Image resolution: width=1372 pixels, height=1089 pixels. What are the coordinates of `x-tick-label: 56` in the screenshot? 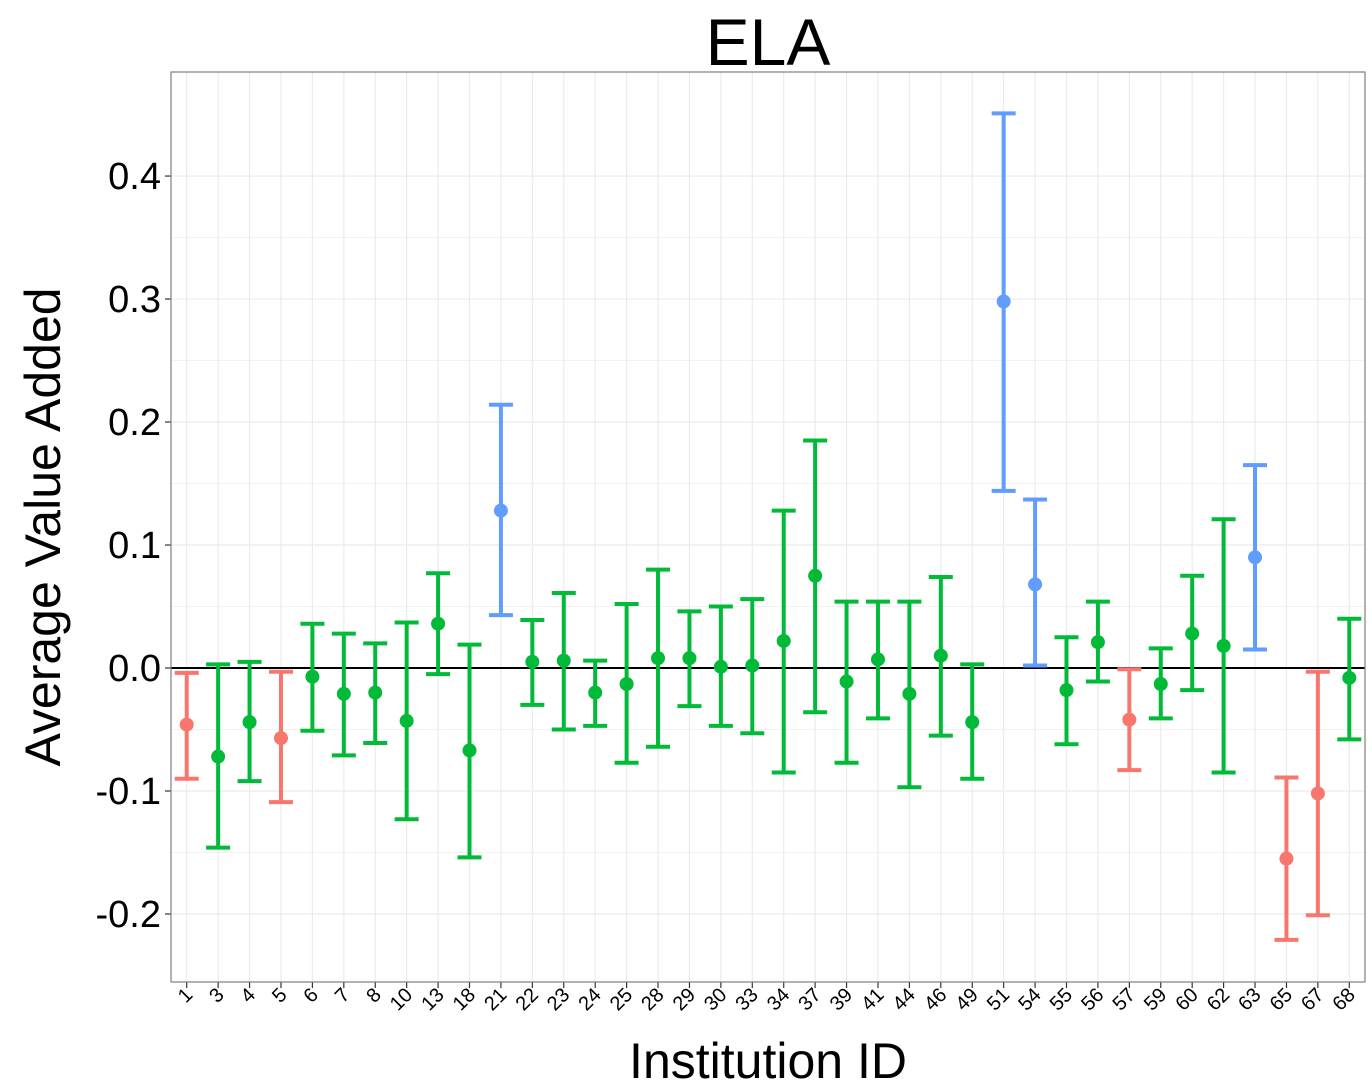 It's located at (1092, 999).